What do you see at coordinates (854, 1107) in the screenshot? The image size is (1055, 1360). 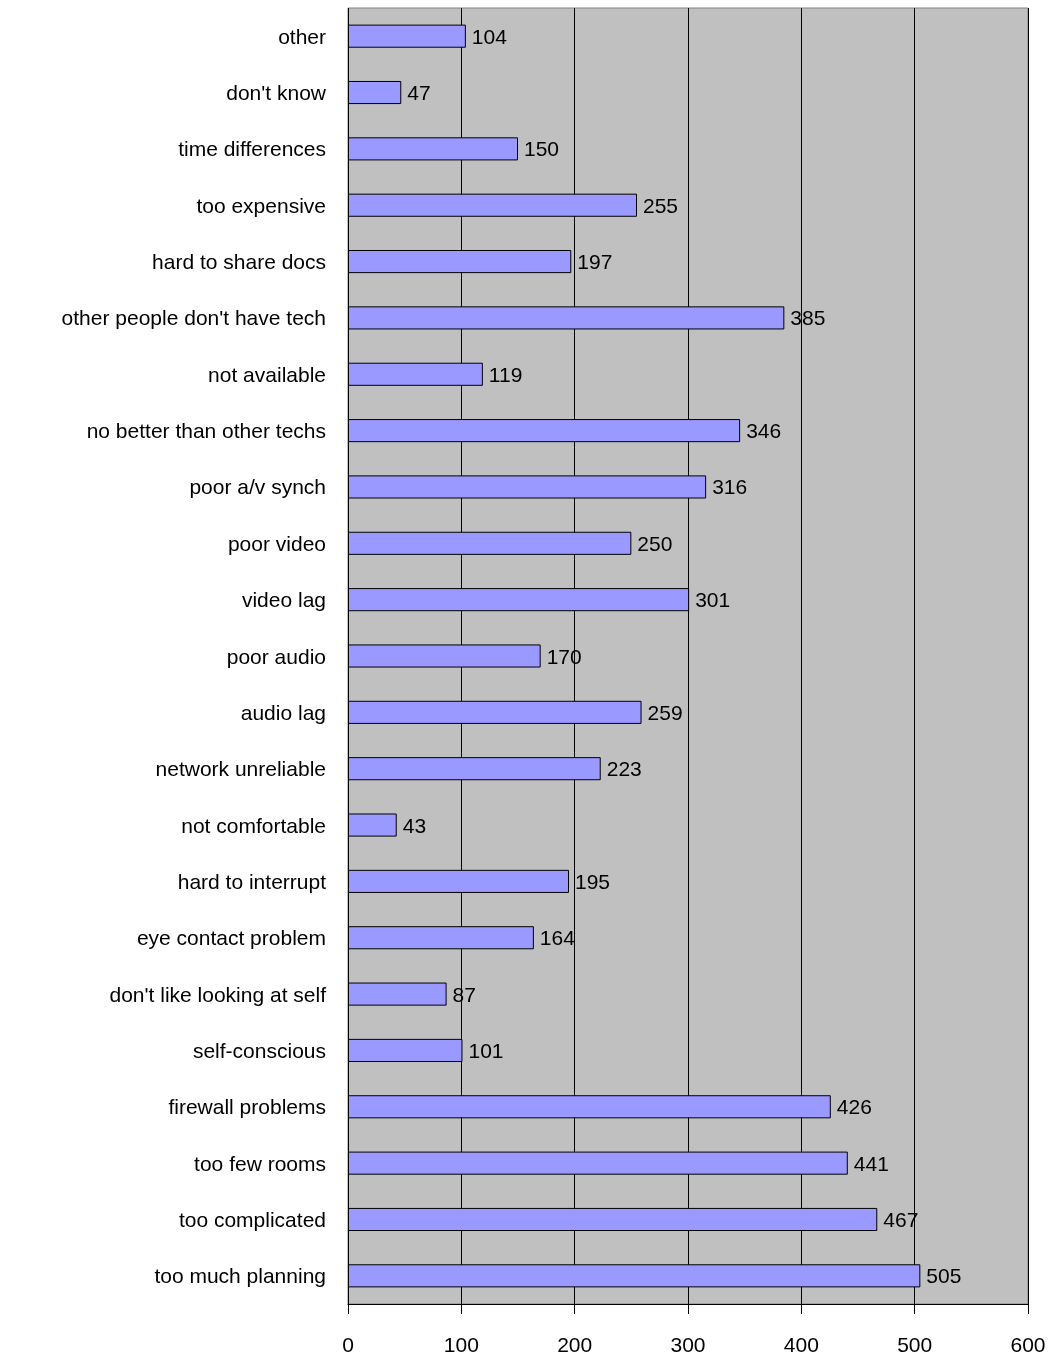 I see `data-label: 426` at bounding box center [854, 1107].